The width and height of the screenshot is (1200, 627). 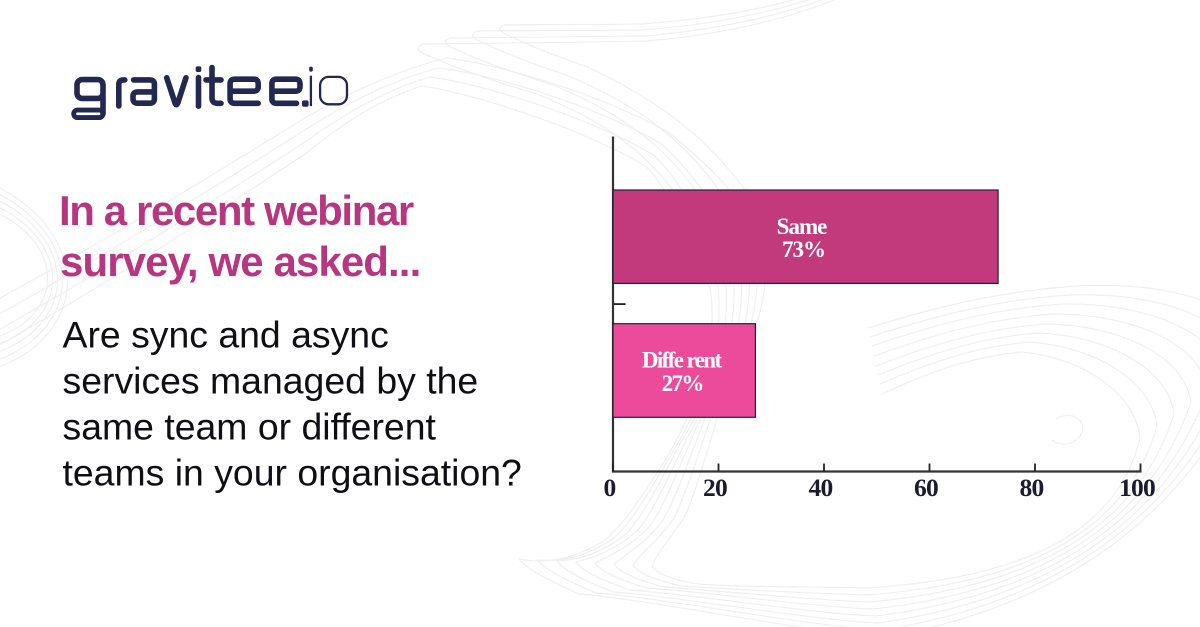 I want to click on svg-text: Diffe rent, so click(x=682, y=359).